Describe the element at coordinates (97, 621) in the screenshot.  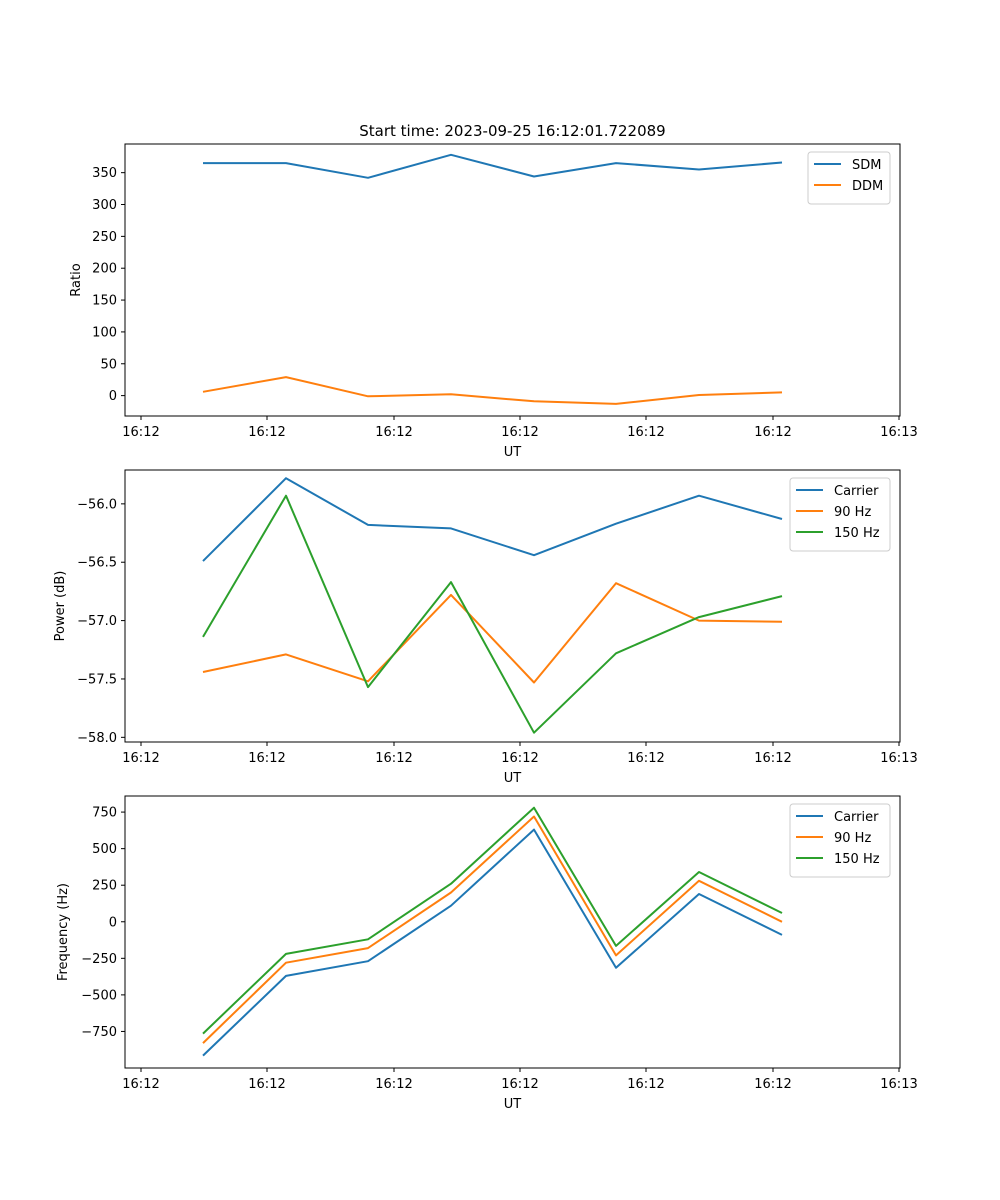
I see `y-tick-label: −57.0` at that location.